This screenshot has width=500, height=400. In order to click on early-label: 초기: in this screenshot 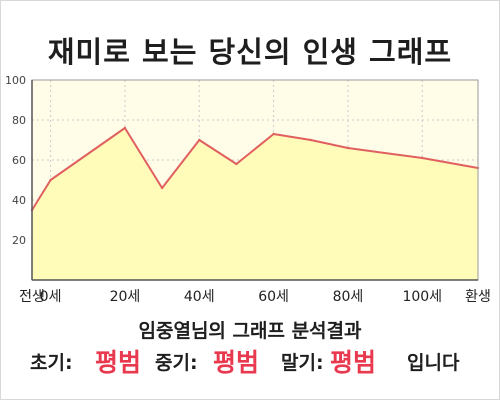, I will do `click(51, 363)`.